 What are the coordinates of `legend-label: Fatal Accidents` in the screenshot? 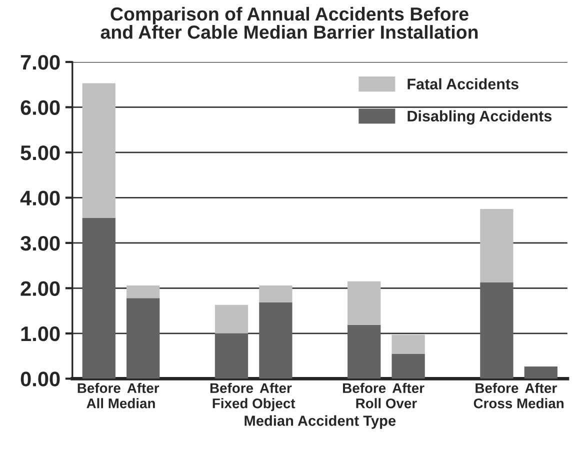 It's located at (463, 84).